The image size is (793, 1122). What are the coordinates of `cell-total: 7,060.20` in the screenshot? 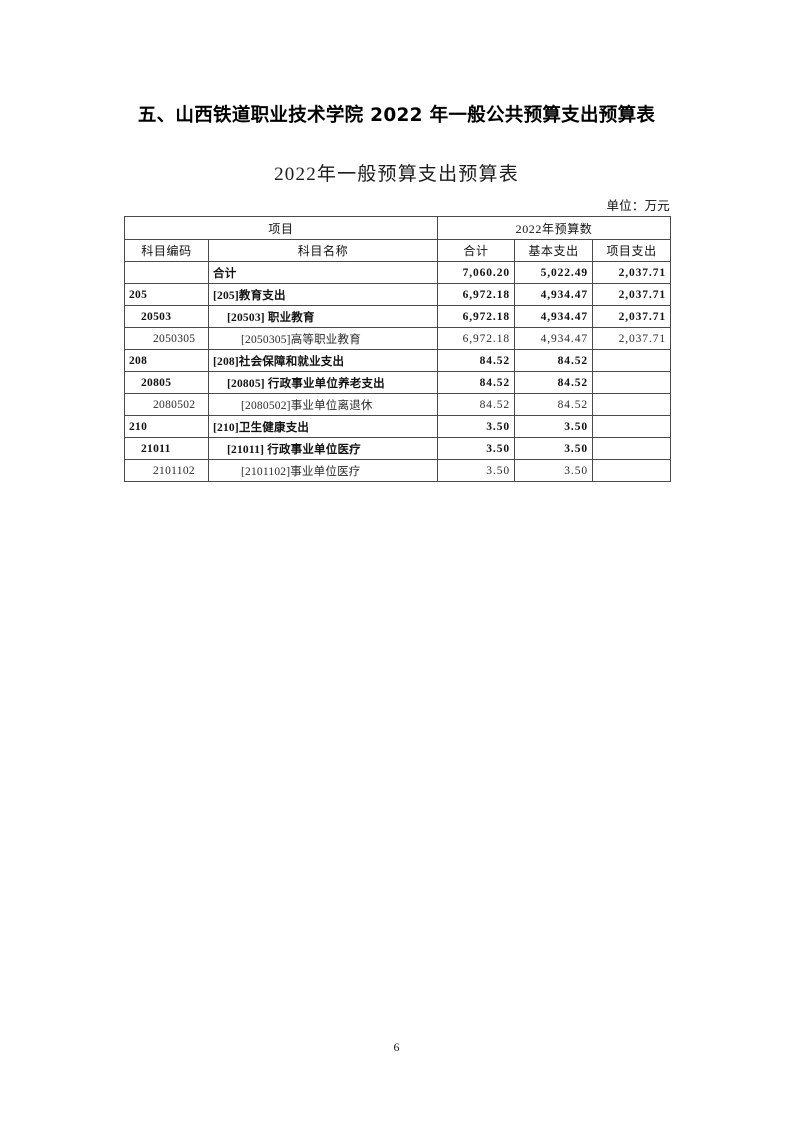 It's located at (476, 272).